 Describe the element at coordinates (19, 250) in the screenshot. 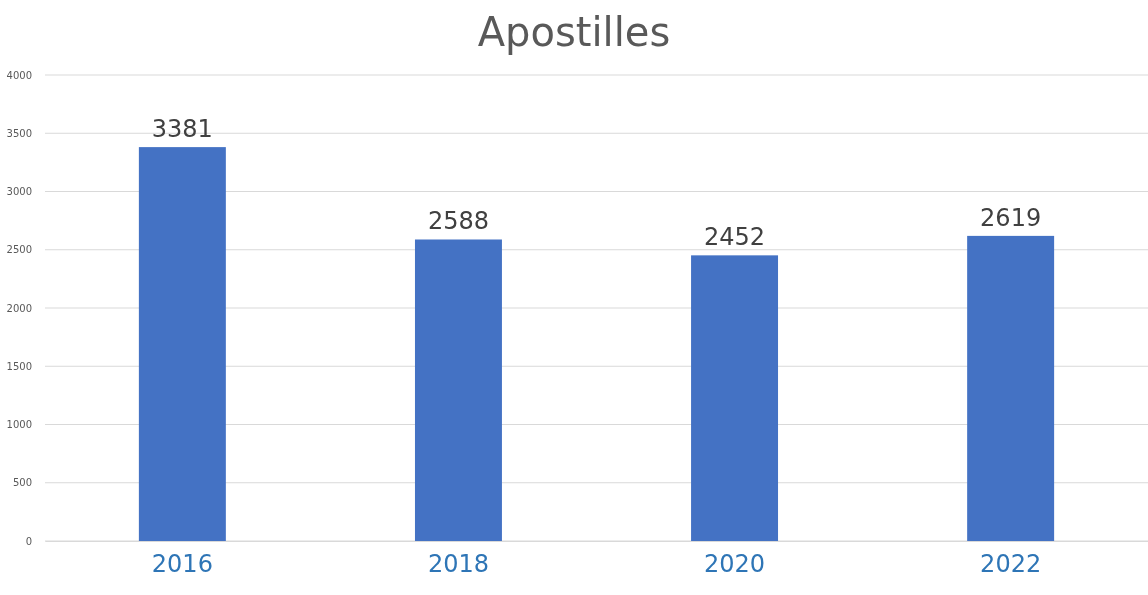

I see `y-tick-label: 2500` at that location.